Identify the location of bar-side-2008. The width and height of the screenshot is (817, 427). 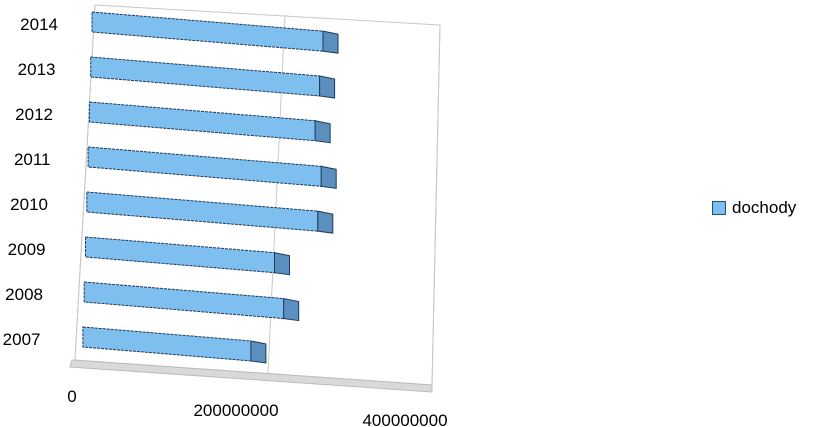
(291, 309).